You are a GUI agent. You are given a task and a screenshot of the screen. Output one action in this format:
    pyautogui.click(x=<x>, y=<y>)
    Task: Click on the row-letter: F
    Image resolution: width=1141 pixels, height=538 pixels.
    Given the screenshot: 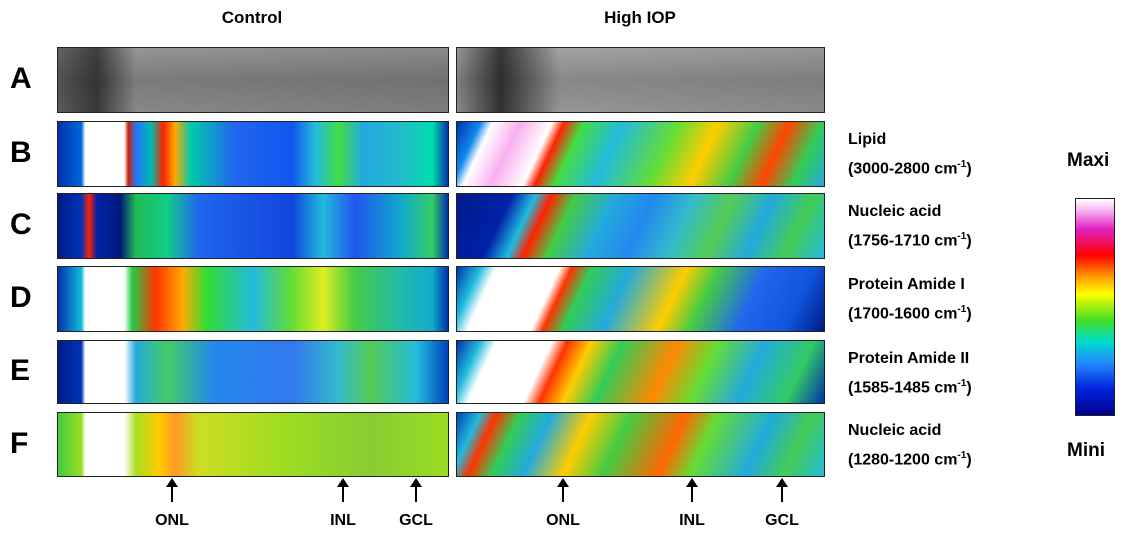 What is the action you would take?
    pyautogui.click(x=19, y=443)
    